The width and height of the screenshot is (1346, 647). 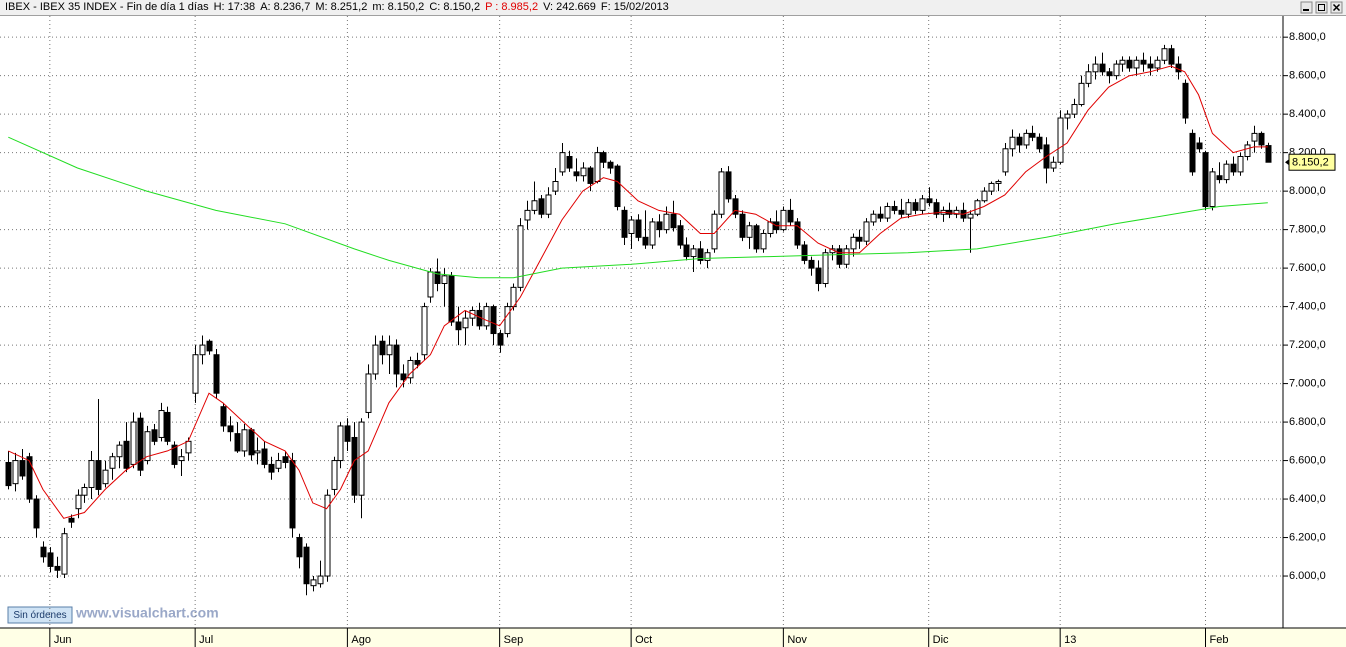 I want to click on y-tick-label: 7.400,0, so click(x=1307, y=307).